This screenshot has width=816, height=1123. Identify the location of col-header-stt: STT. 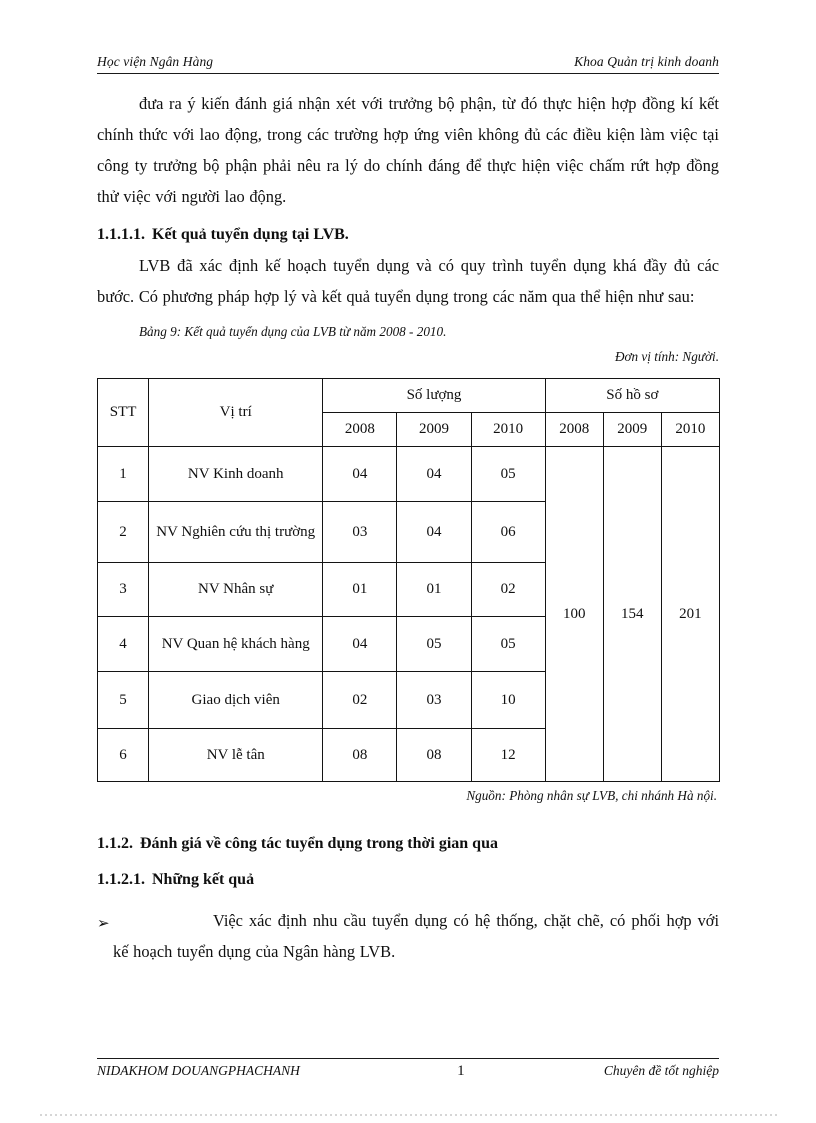
(123, 412).